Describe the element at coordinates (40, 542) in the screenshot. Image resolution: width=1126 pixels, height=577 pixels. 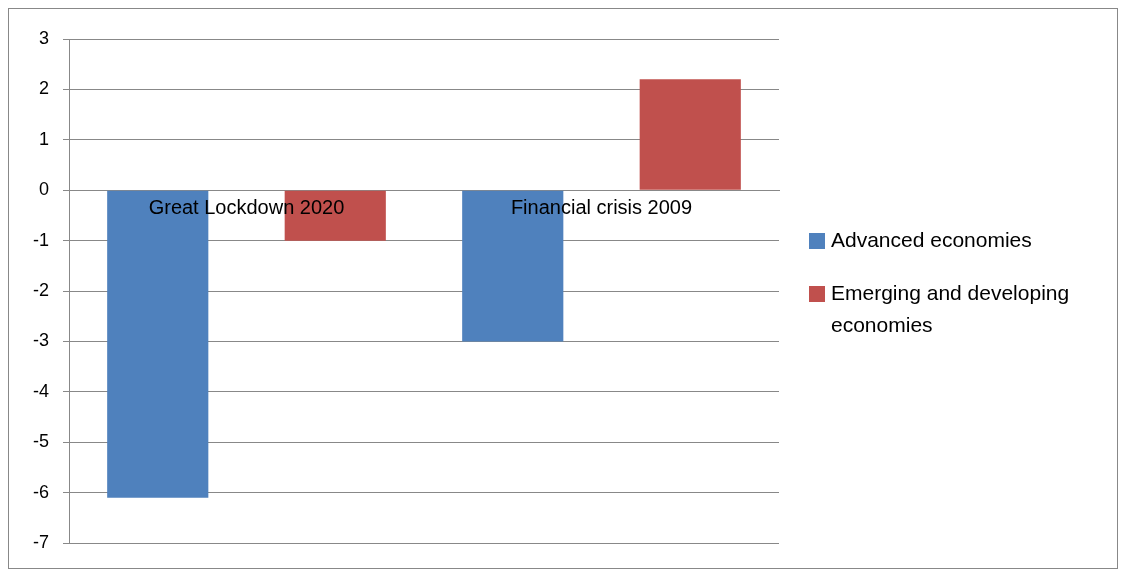
I see `y-tick-label: -7` at that location.